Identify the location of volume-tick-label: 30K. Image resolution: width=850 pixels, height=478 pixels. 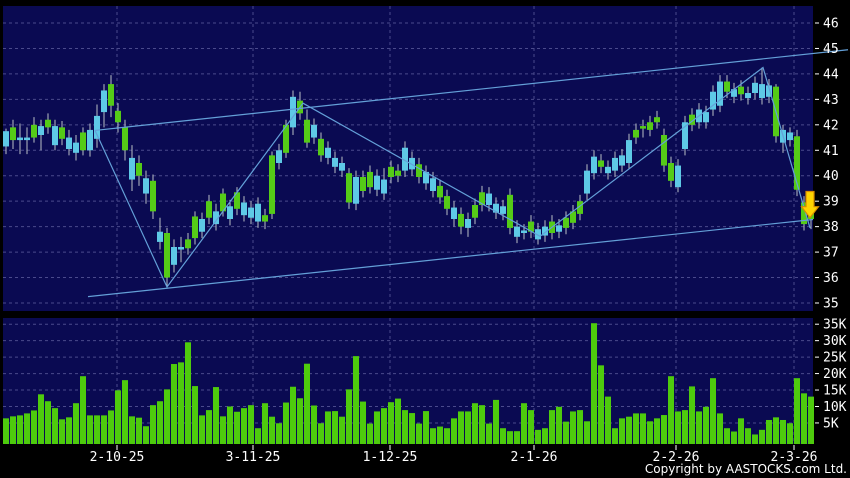
(835, 341).